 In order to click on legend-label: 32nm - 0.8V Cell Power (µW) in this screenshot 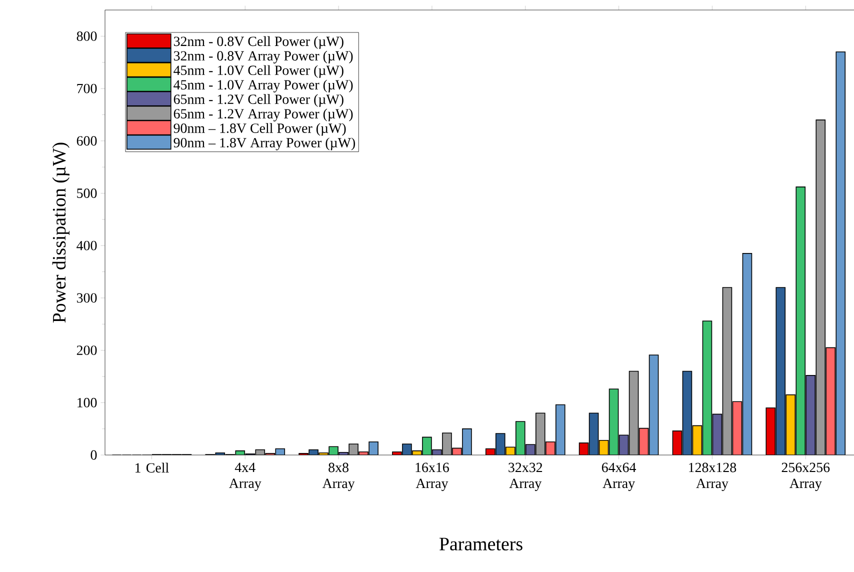, I will do `click(259, 42)`.